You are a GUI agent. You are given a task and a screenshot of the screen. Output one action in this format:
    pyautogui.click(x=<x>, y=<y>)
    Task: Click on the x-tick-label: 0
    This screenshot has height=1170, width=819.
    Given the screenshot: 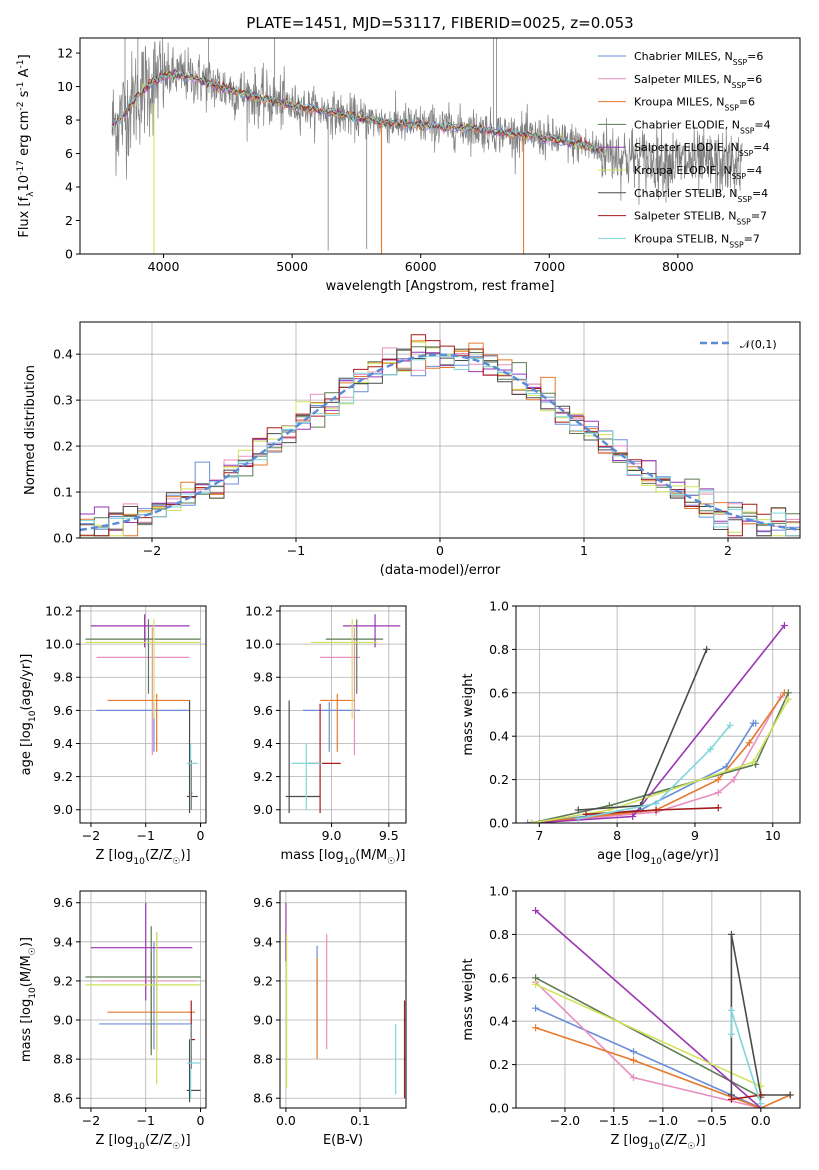 What is the action you would take?
    pyautogui.click(x=201, y=1120)
    